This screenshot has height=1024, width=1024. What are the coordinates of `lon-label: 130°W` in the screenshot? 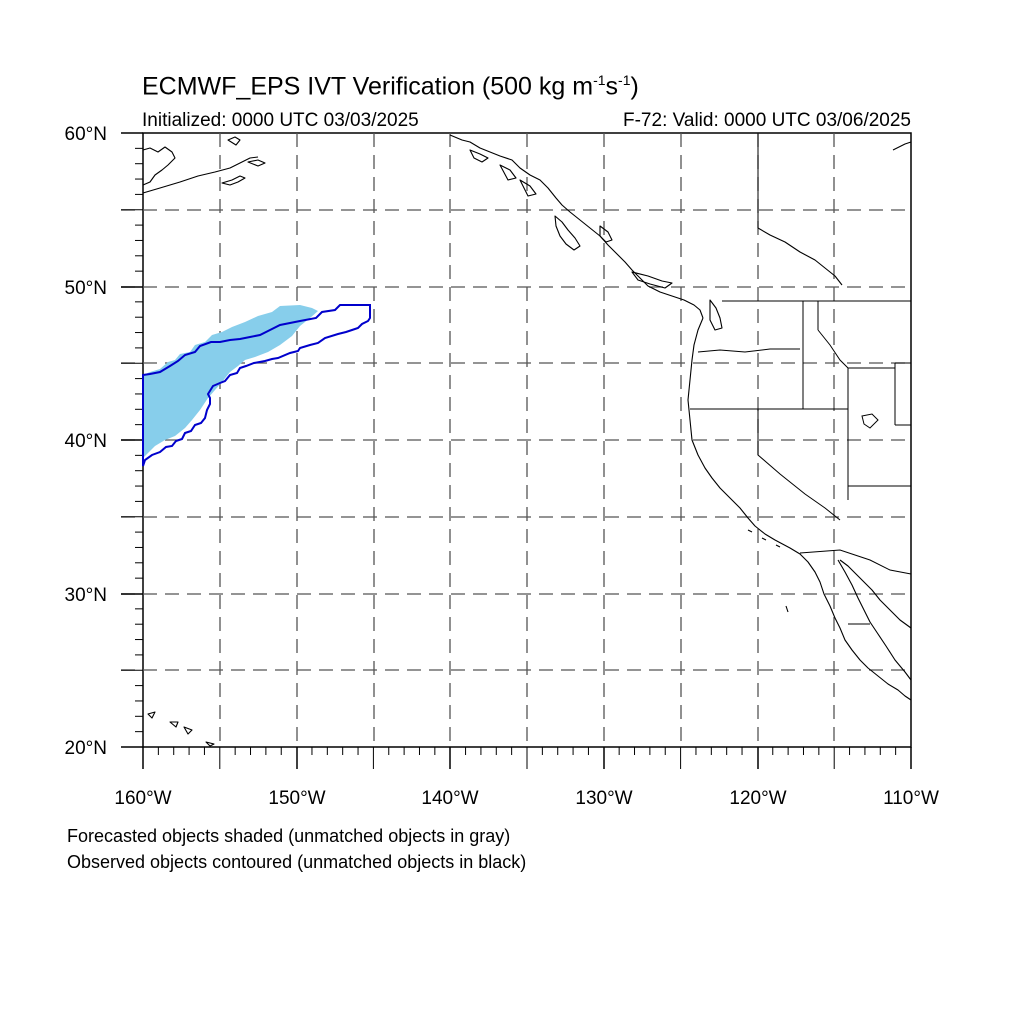 It's located at (603, 798).